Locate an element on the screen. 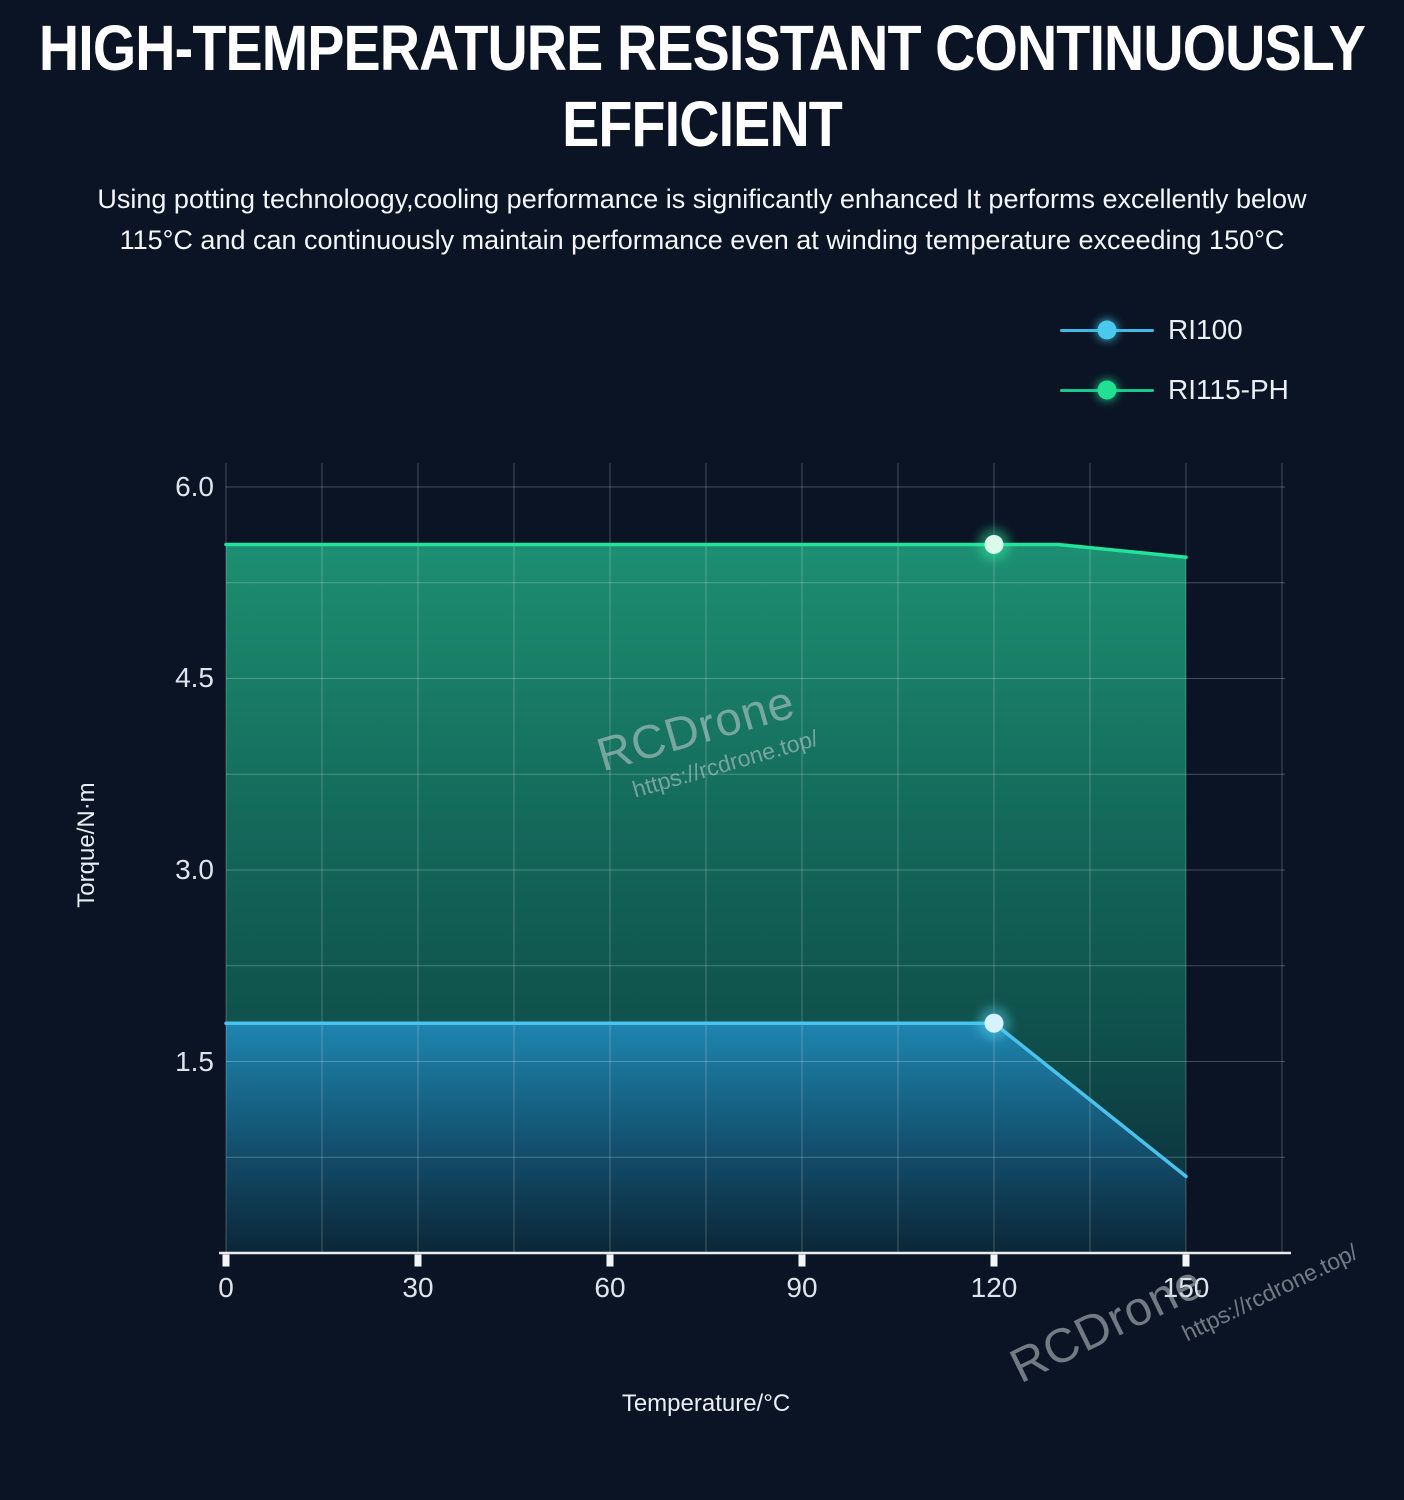  y-tick-label: 6.0 is located at coordinates (194, 486).